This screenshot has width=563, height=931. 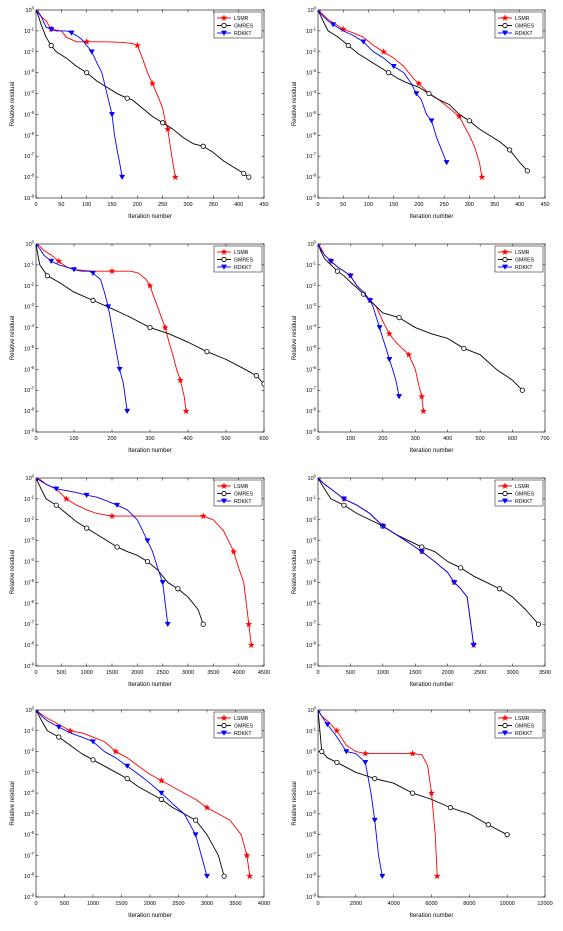 I want to click on x-tick-label: 100, so click(x=73, y=439).